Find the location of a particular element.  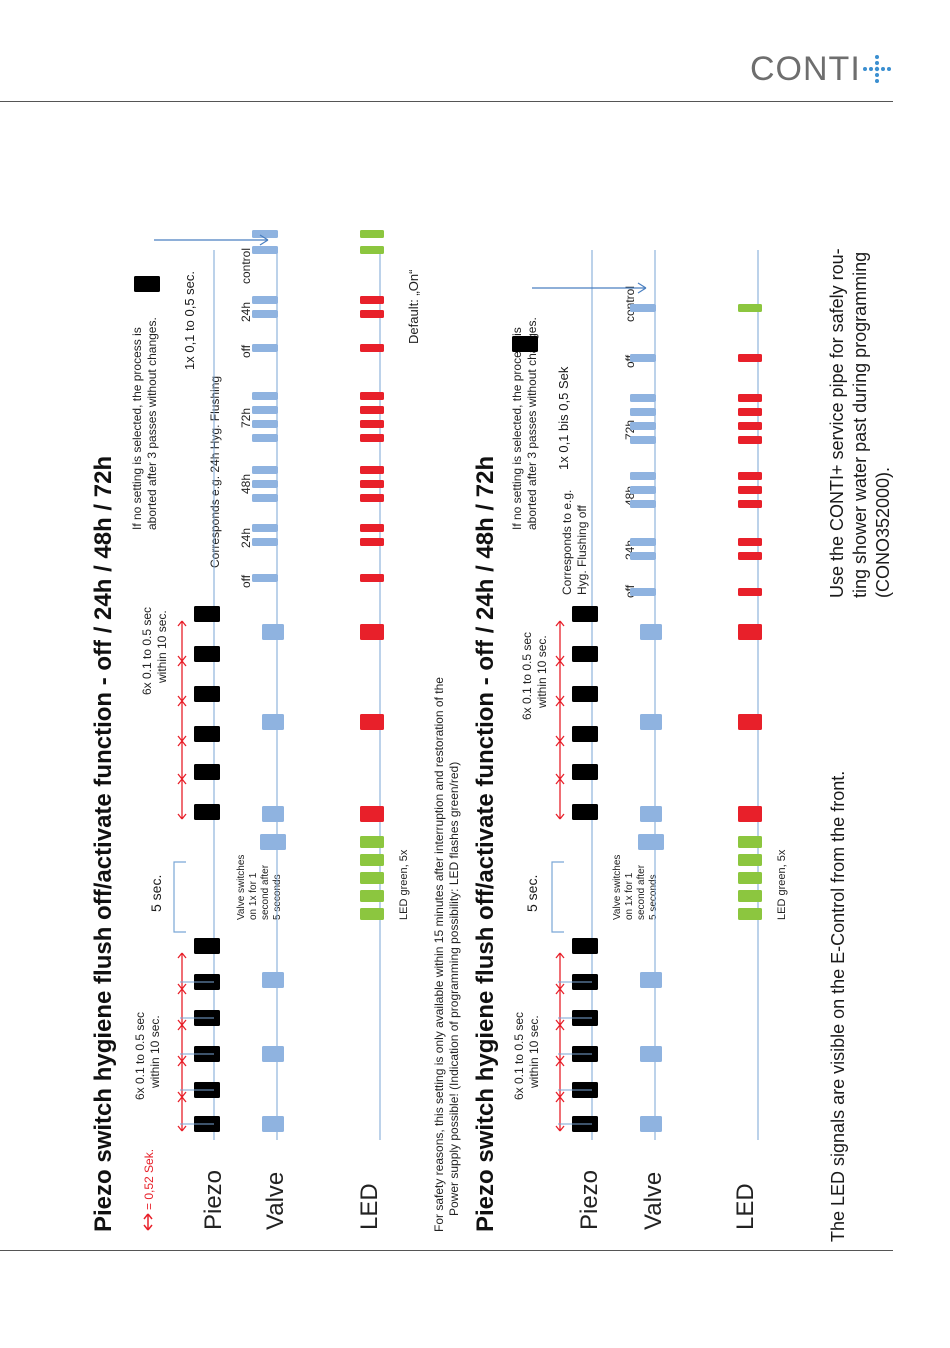

bottom-rule is located at coordinates (446, 1250).